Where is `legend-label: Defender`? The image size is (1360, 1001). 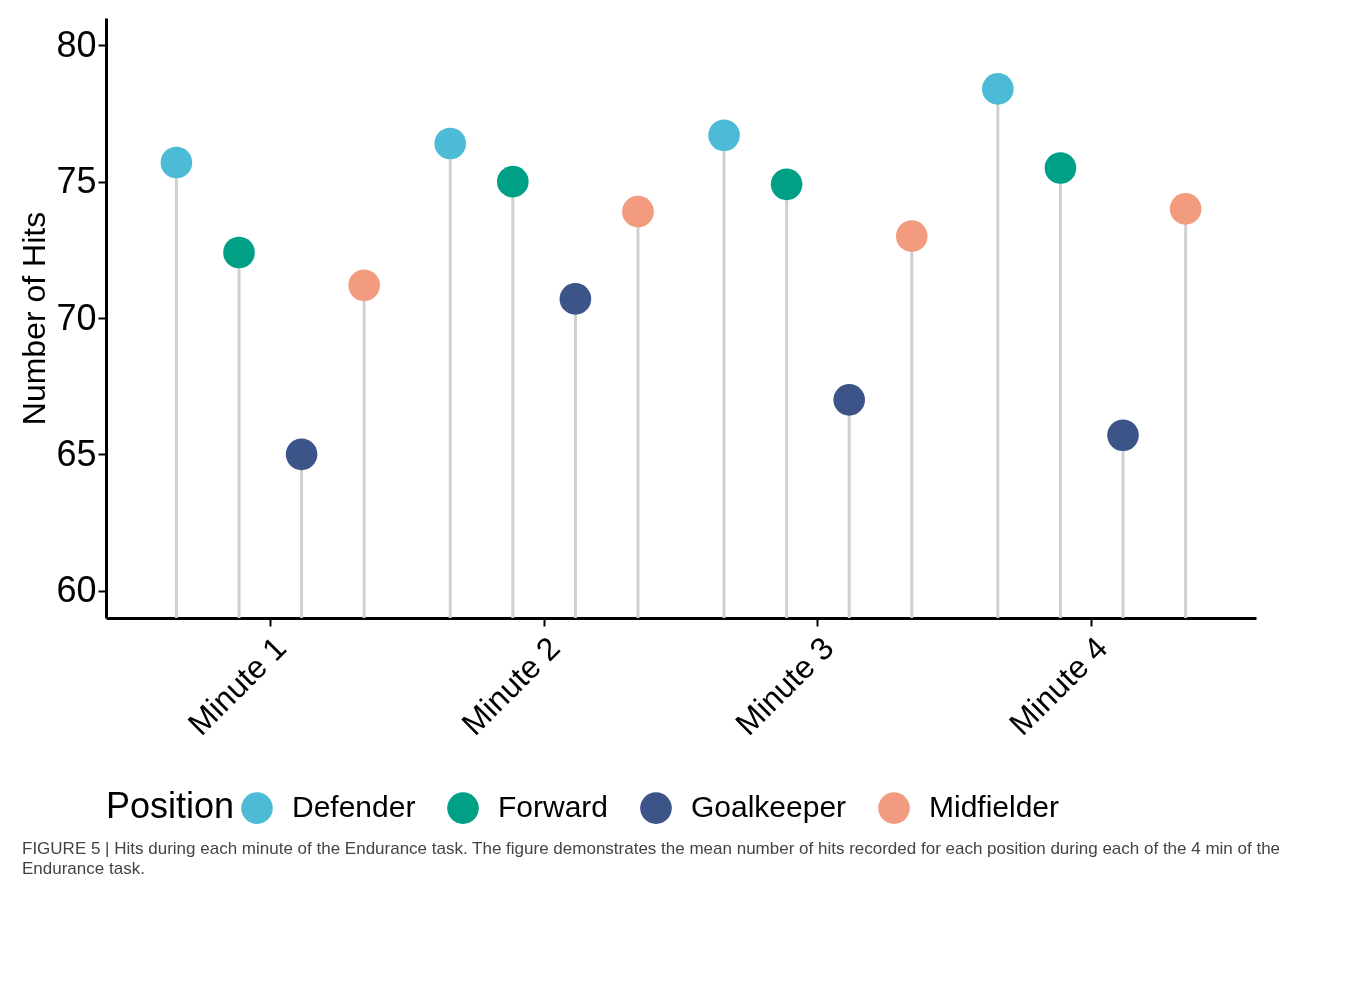 legend-label: Defender is located at coordinates (354, 807).